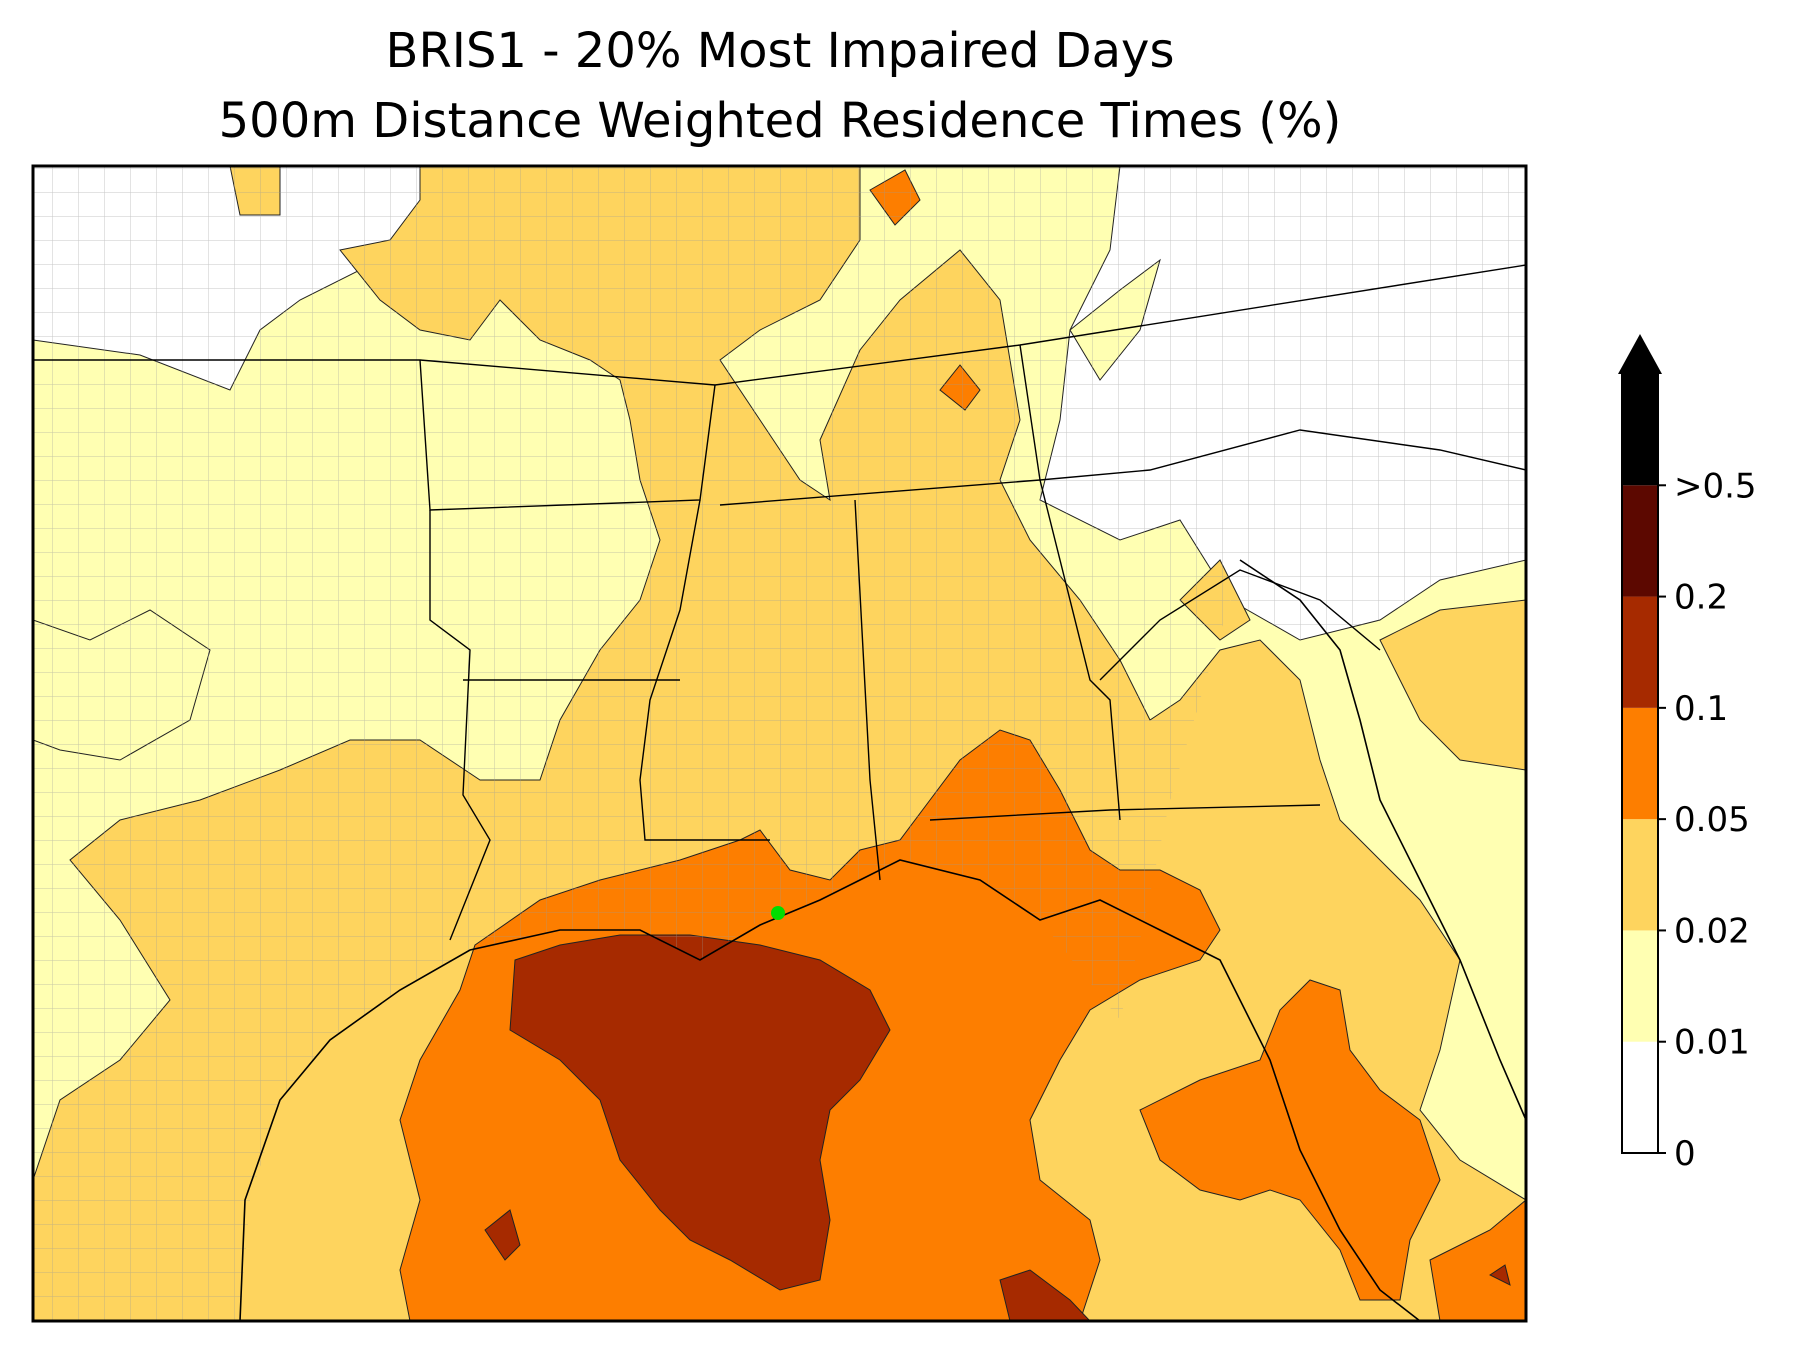  Describe the element at coordinates (1685, 1154) in the screenshot. I see `colorbar-tick-label: 0` at that location.